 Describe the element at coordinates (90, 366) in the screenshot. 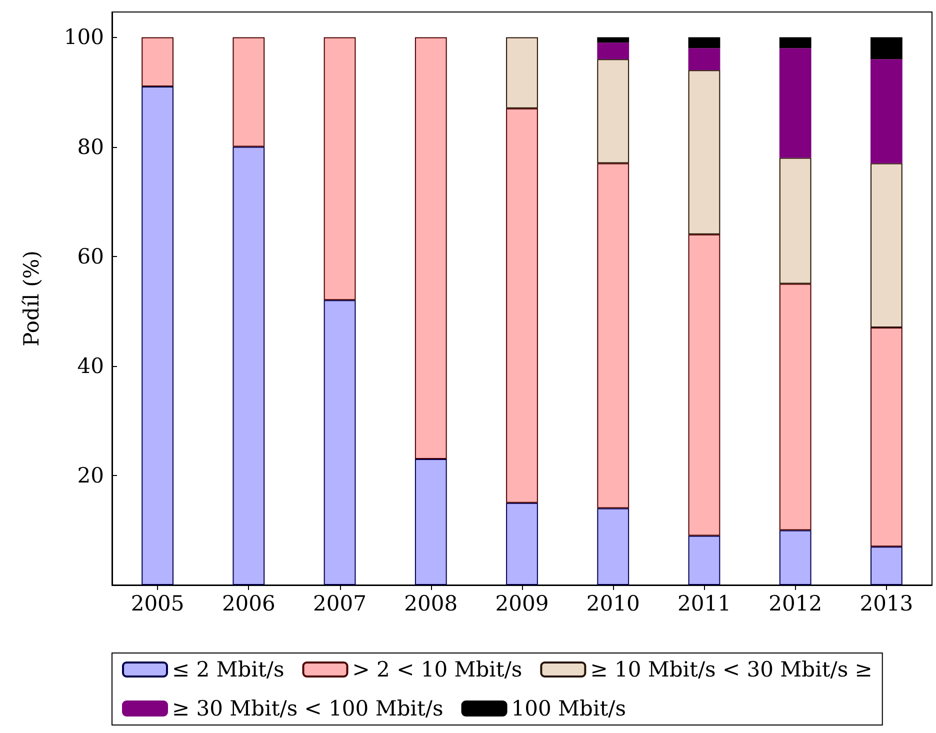

I see `y-tick-label: 40` at that location.